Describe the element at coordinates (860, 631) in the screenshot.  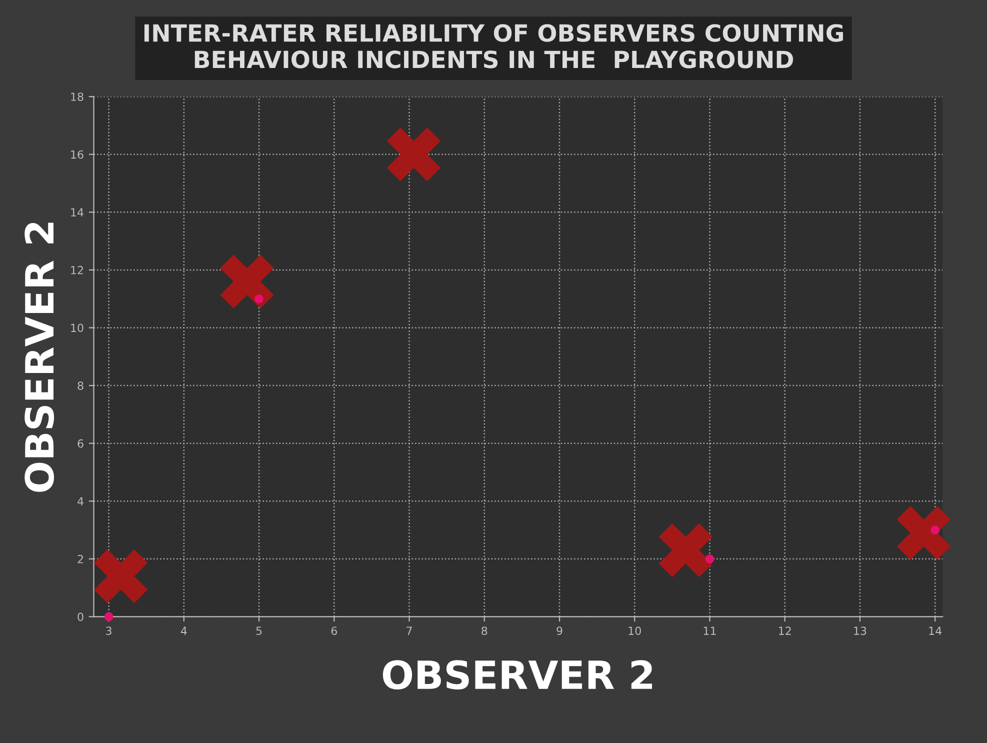
I see `x-tick-label: 13` at that location.